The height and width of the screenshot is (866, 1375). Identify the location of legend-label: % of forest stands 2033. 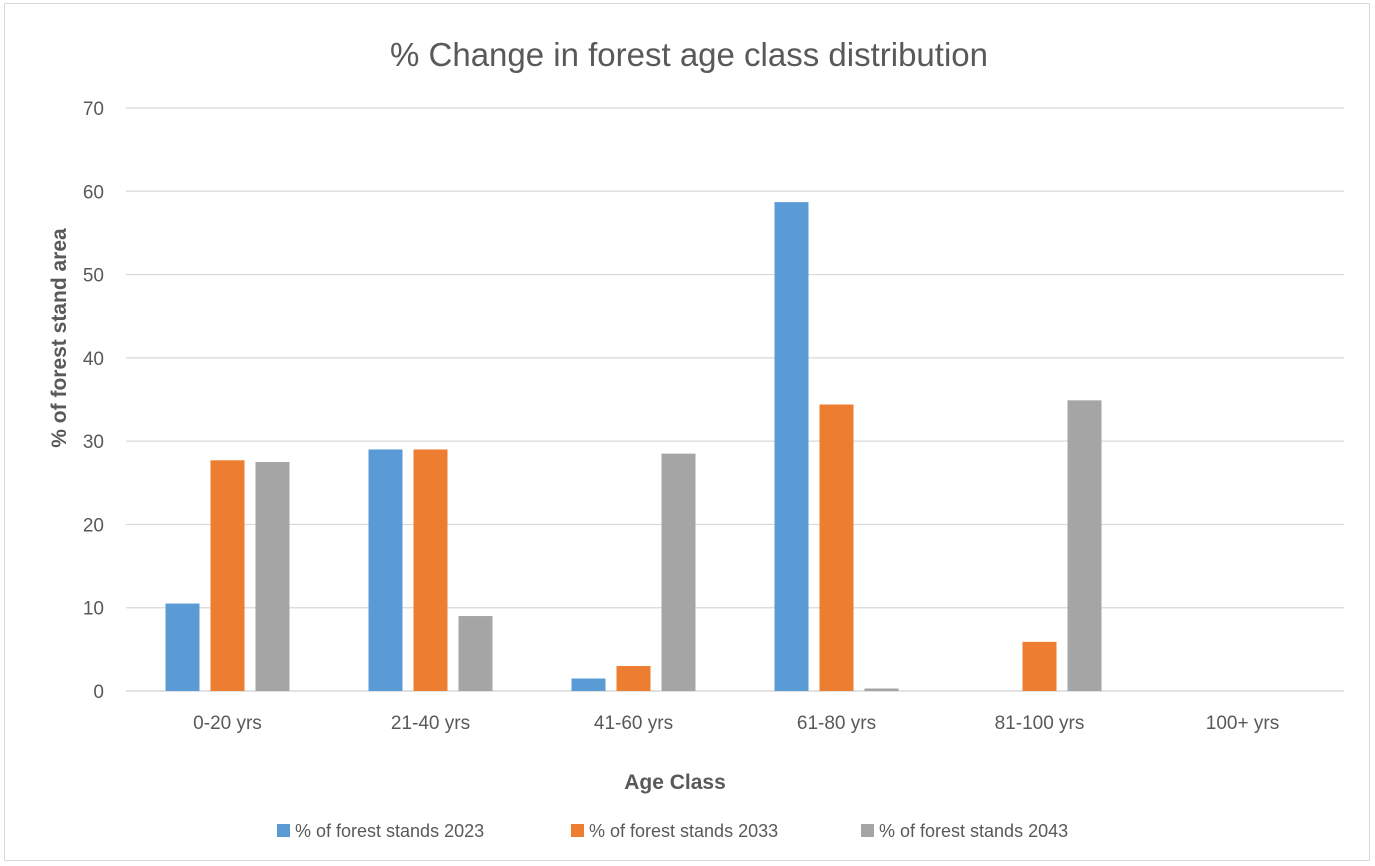
(683, 831).